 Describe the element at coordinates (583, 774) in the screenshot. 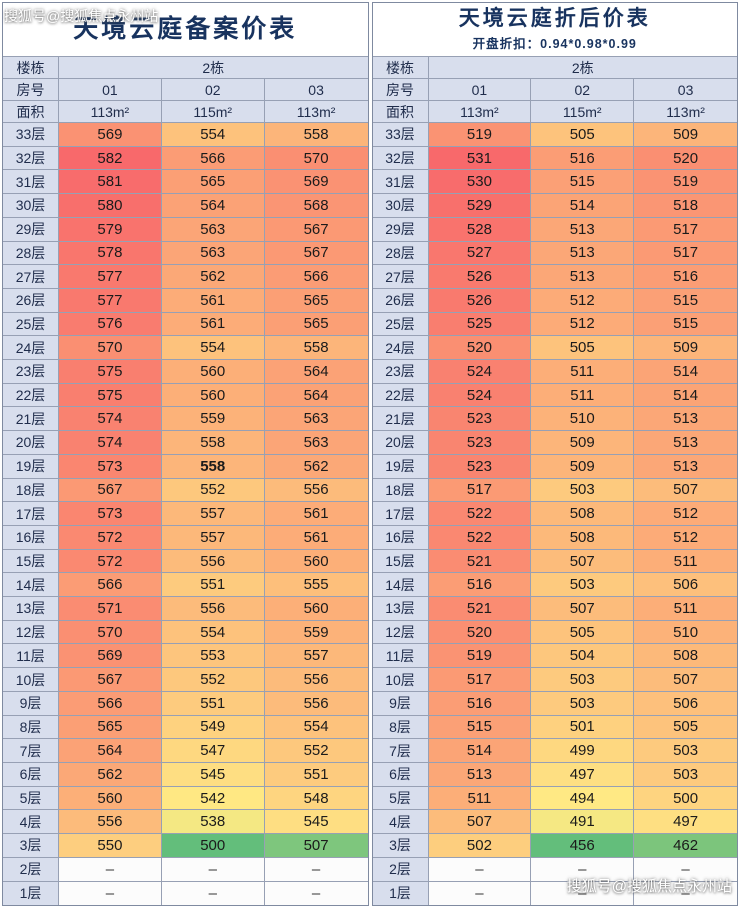

I see `price-cell: 497` at that location.